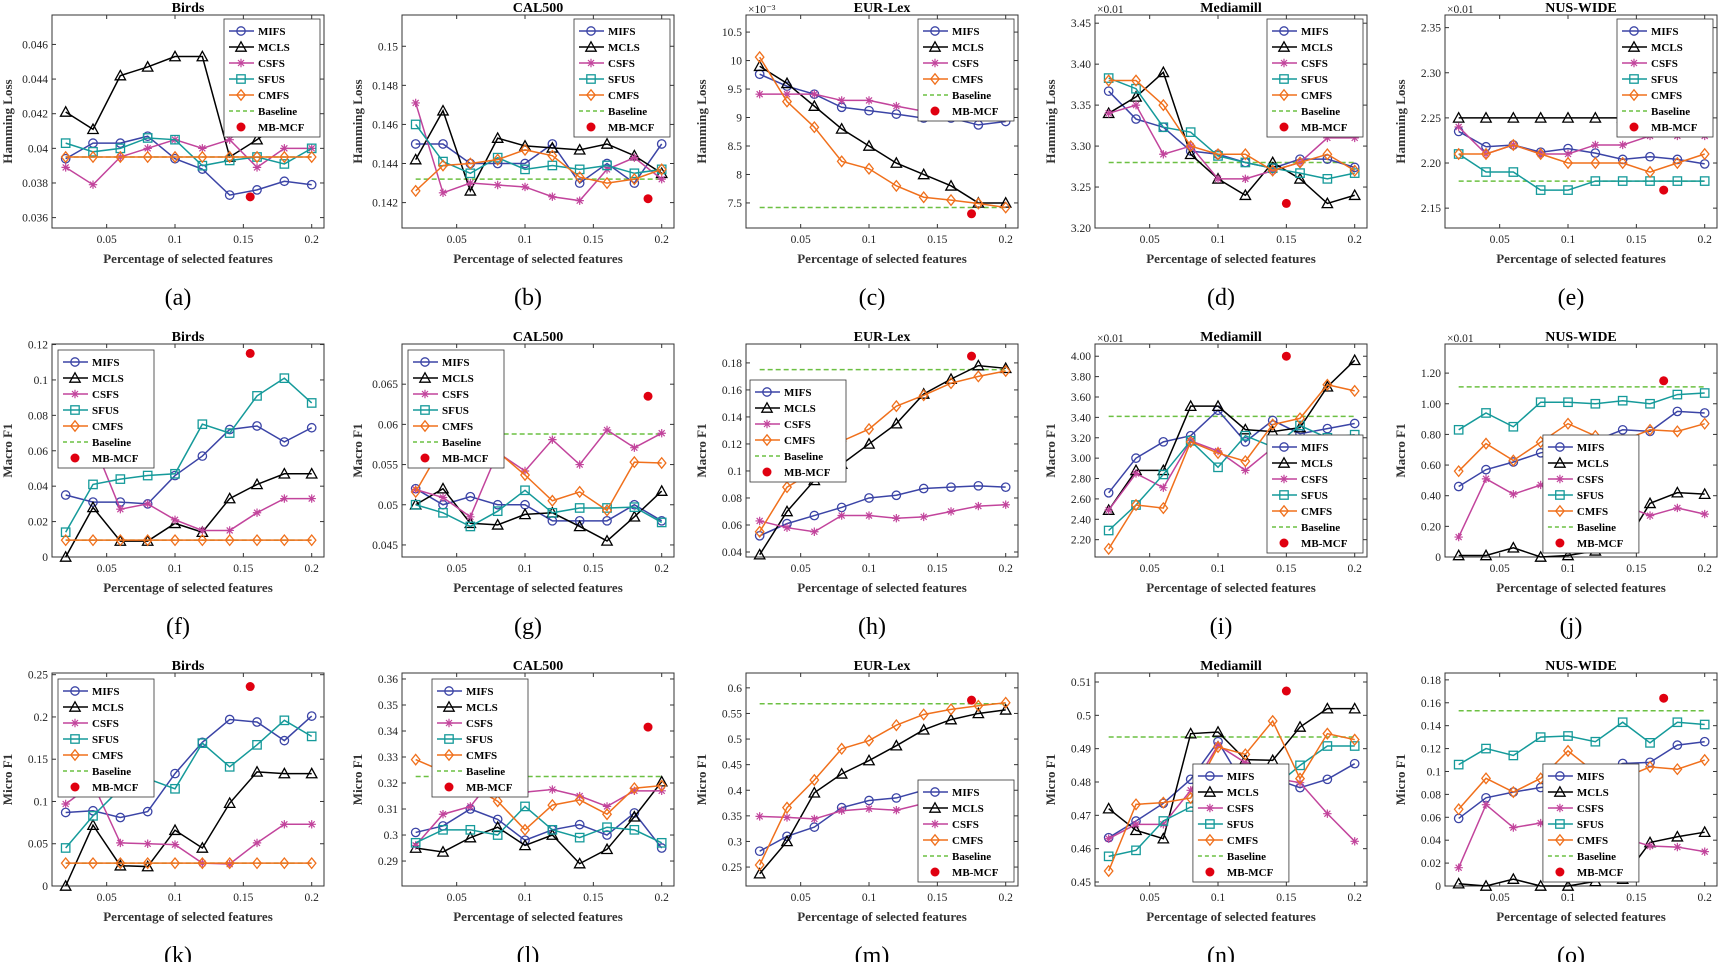  What do you see at coordinates (1581, 666) in the screenshot?
I see `chart-title: NUS-WIDE` at bounding box center [1581, 666].